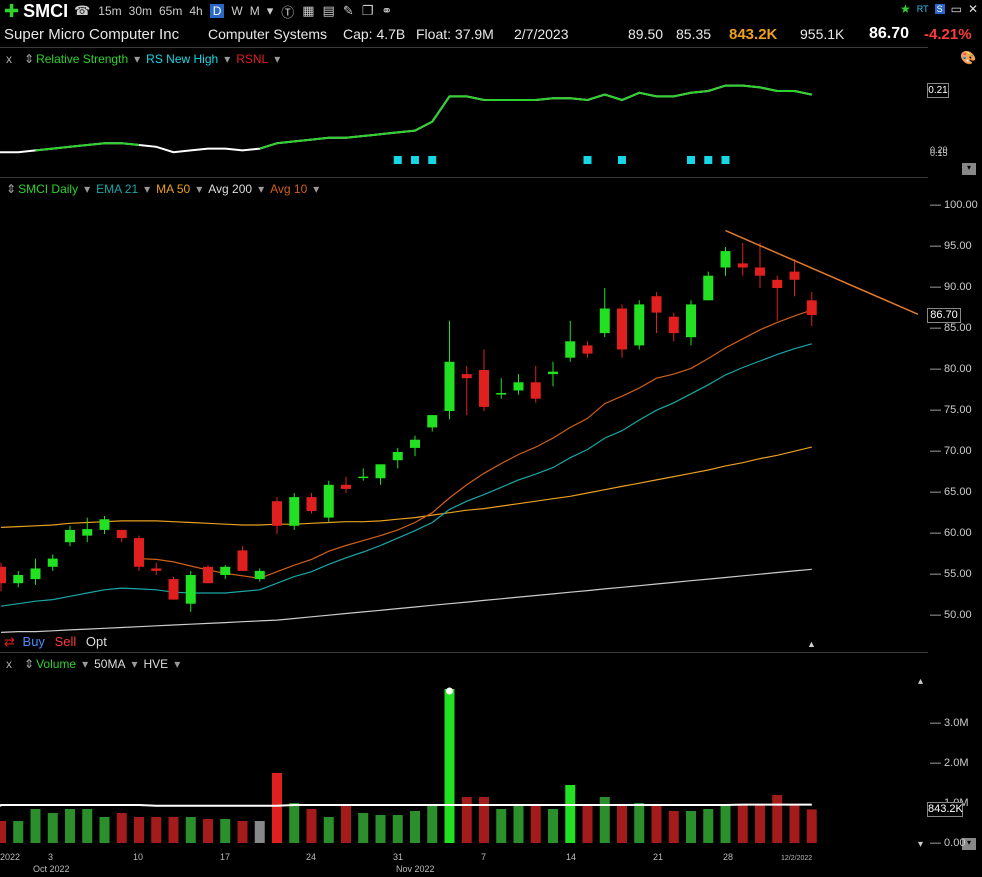 The image size is (982, 877). Describe the element at coordinates (348, 10) in the screenshot. I see `pencil-icon: ✎` at that location.